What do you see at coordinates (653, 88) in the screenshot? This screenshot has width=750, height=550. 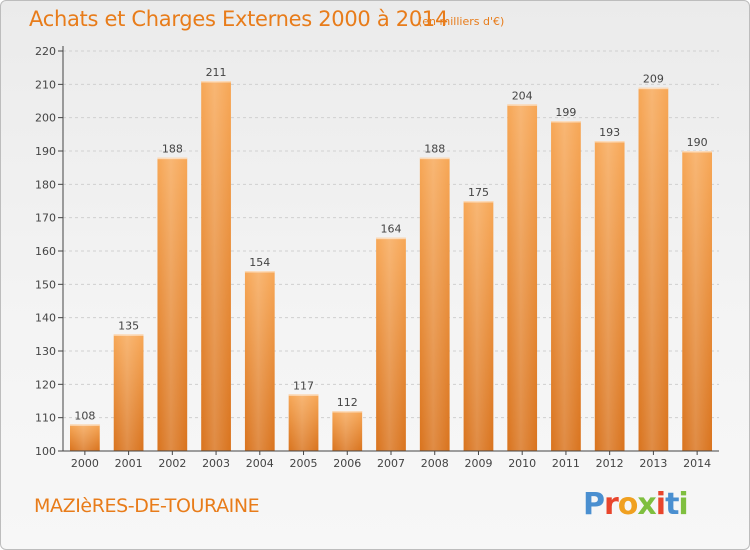 I see `bar-top-edge-2013` at bounding box center [653, 88].